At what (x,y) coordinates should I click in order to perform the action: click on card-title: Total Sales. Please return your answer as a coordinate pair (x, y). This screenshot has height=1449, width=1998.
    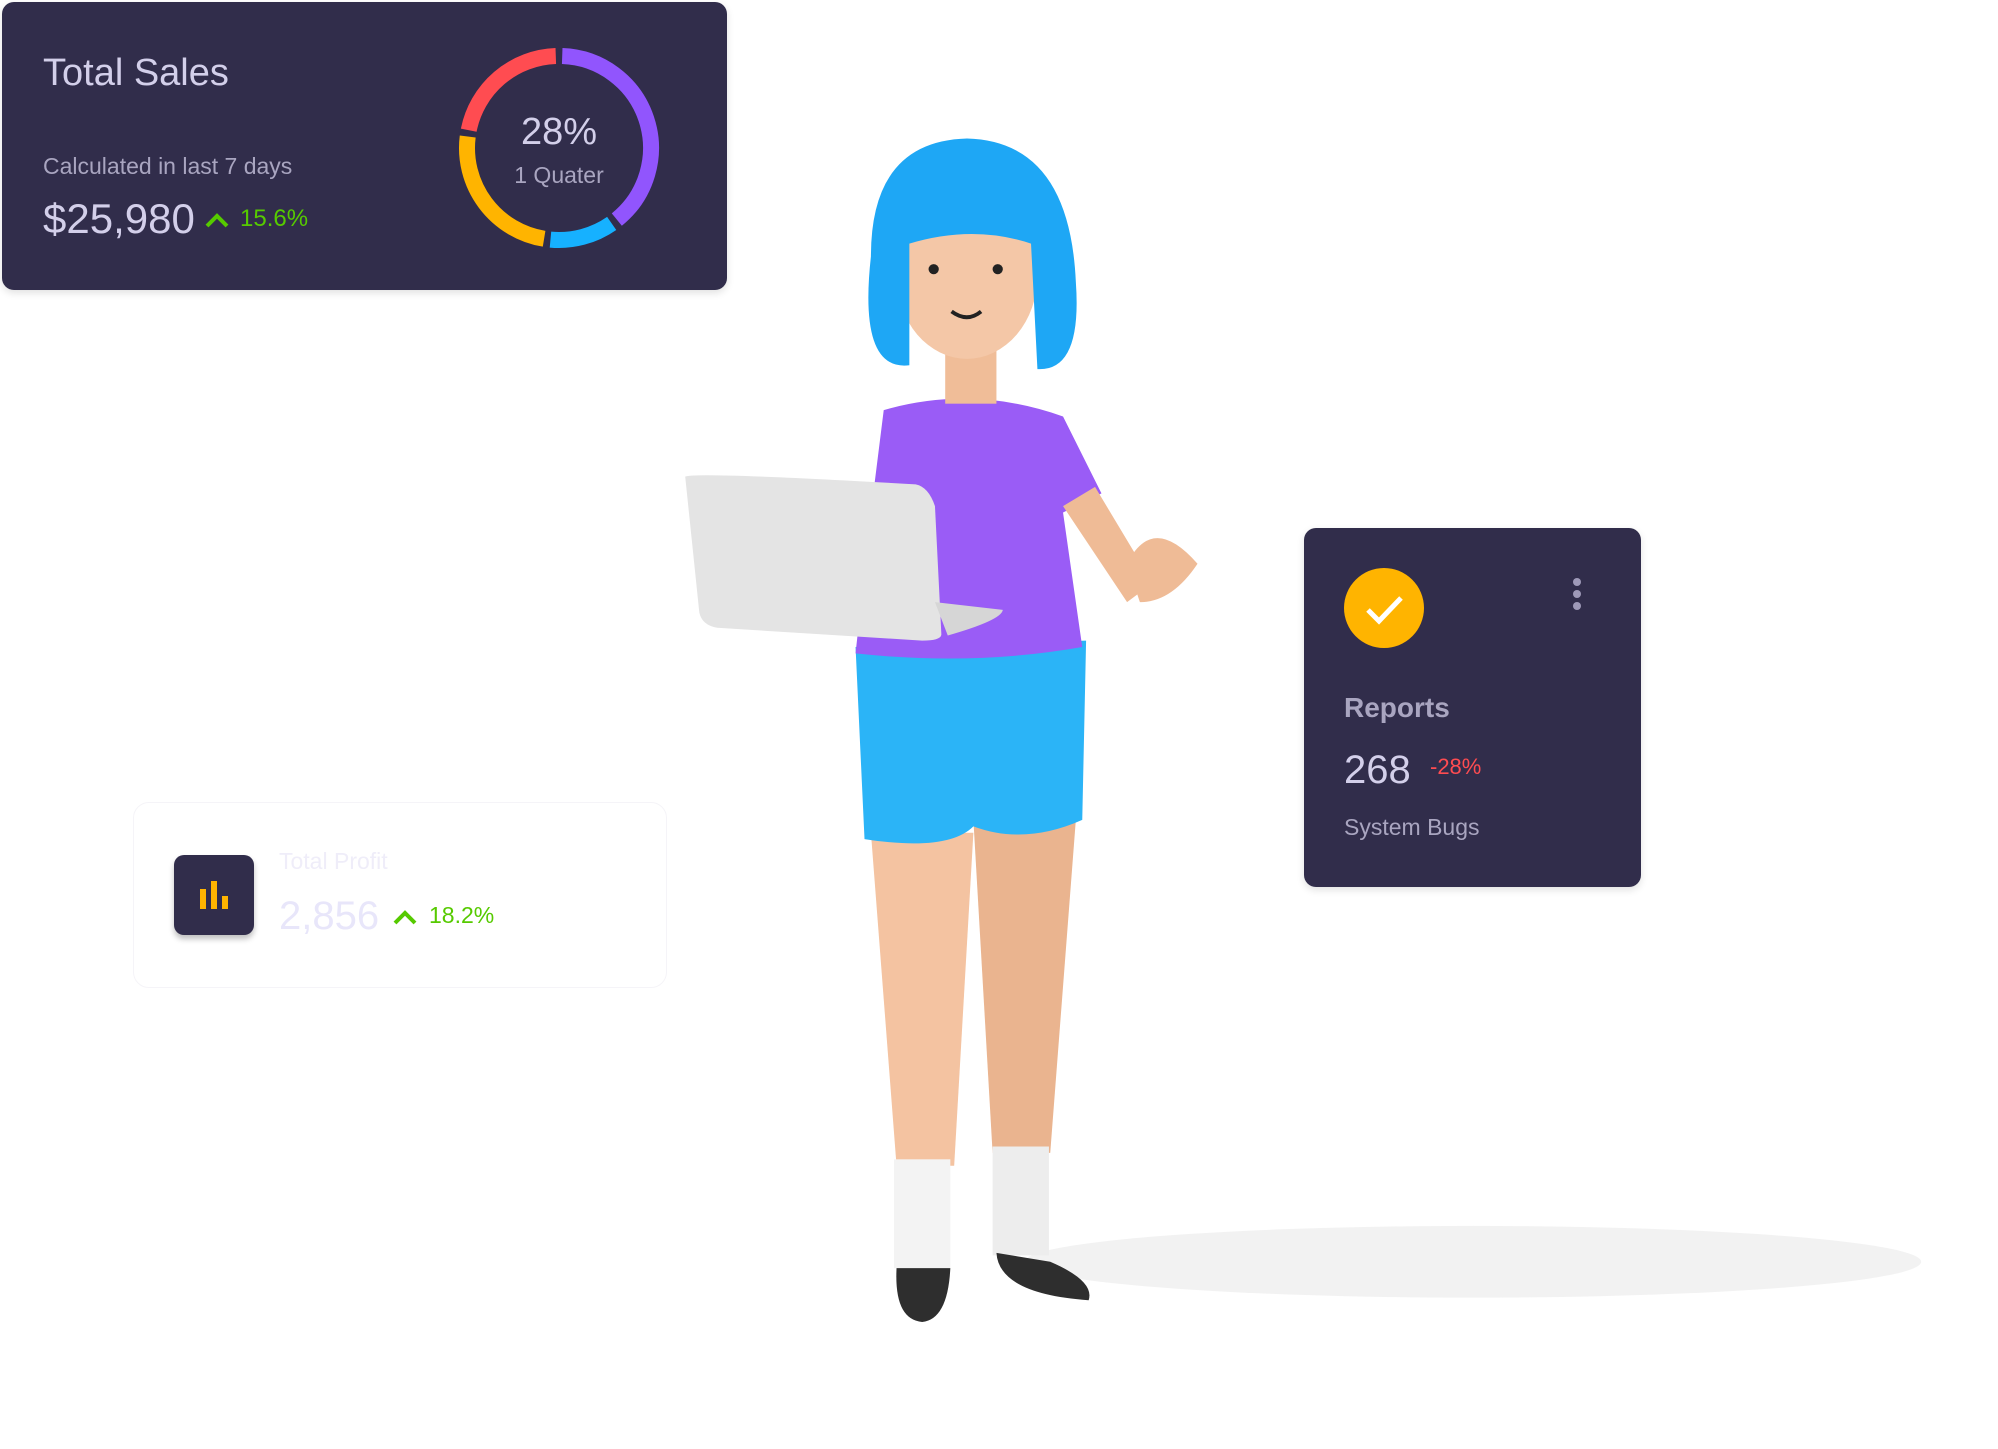
    Looking at the image, I should click on (136, 73).